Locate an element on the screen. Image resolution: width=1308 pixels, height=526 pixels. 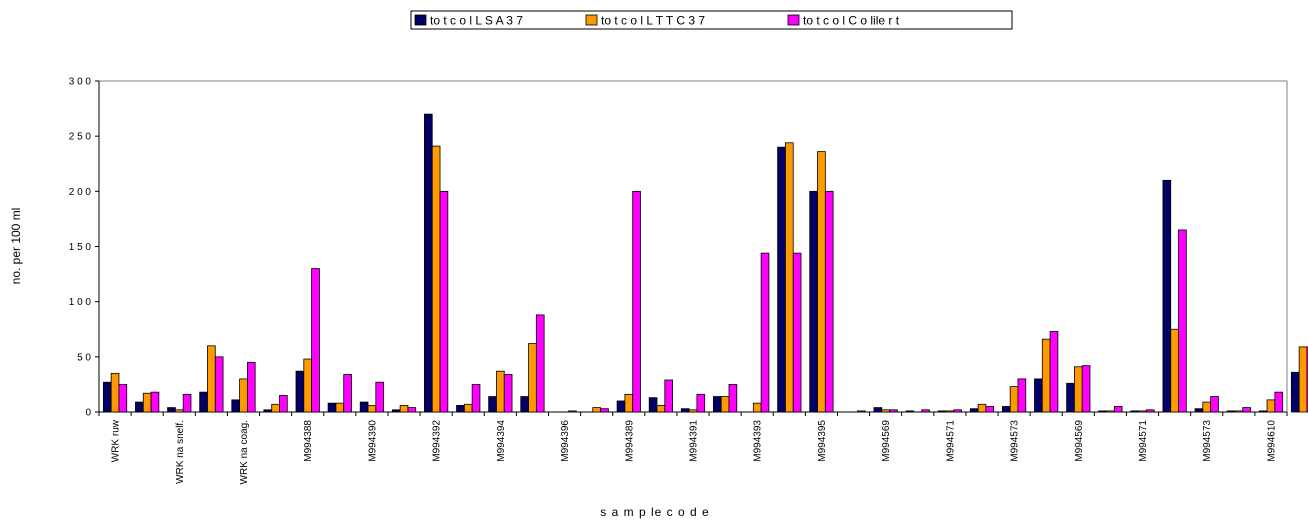
y-tick-label: 0 is located at coordinates (88, 413).